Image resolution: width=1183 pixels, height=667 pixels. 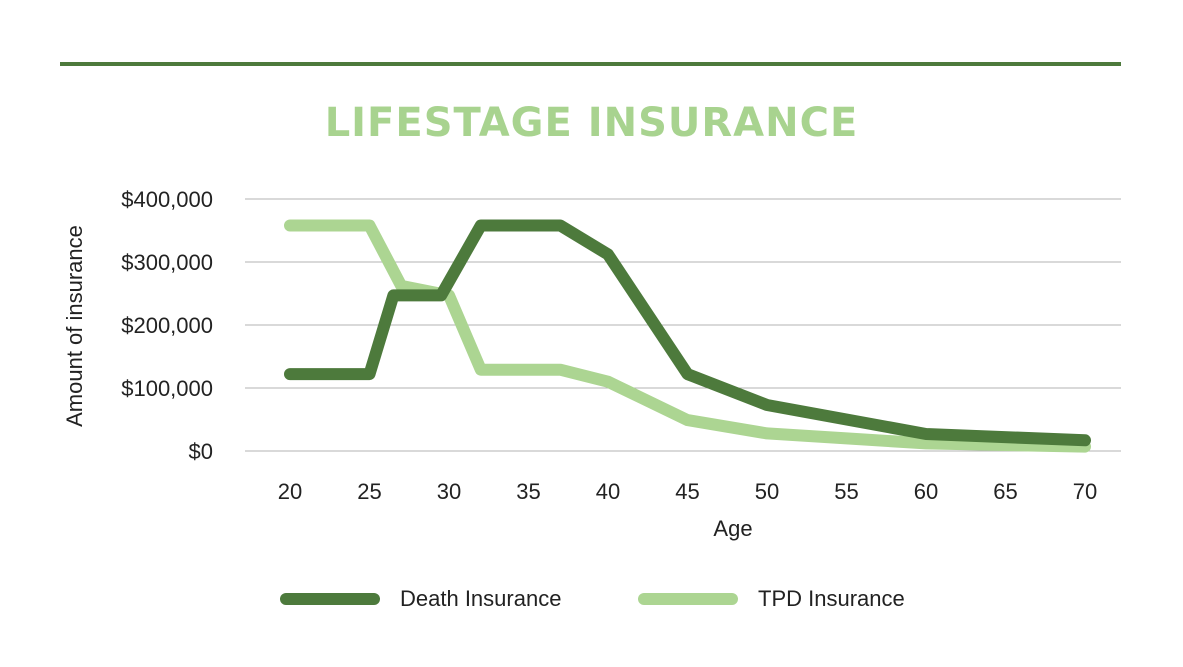 What do you see at coordinates (591, 123) in the screenshot?
I see `chart-title: LIFESTAGE INSURANCE` at bounding box center [591, 123].